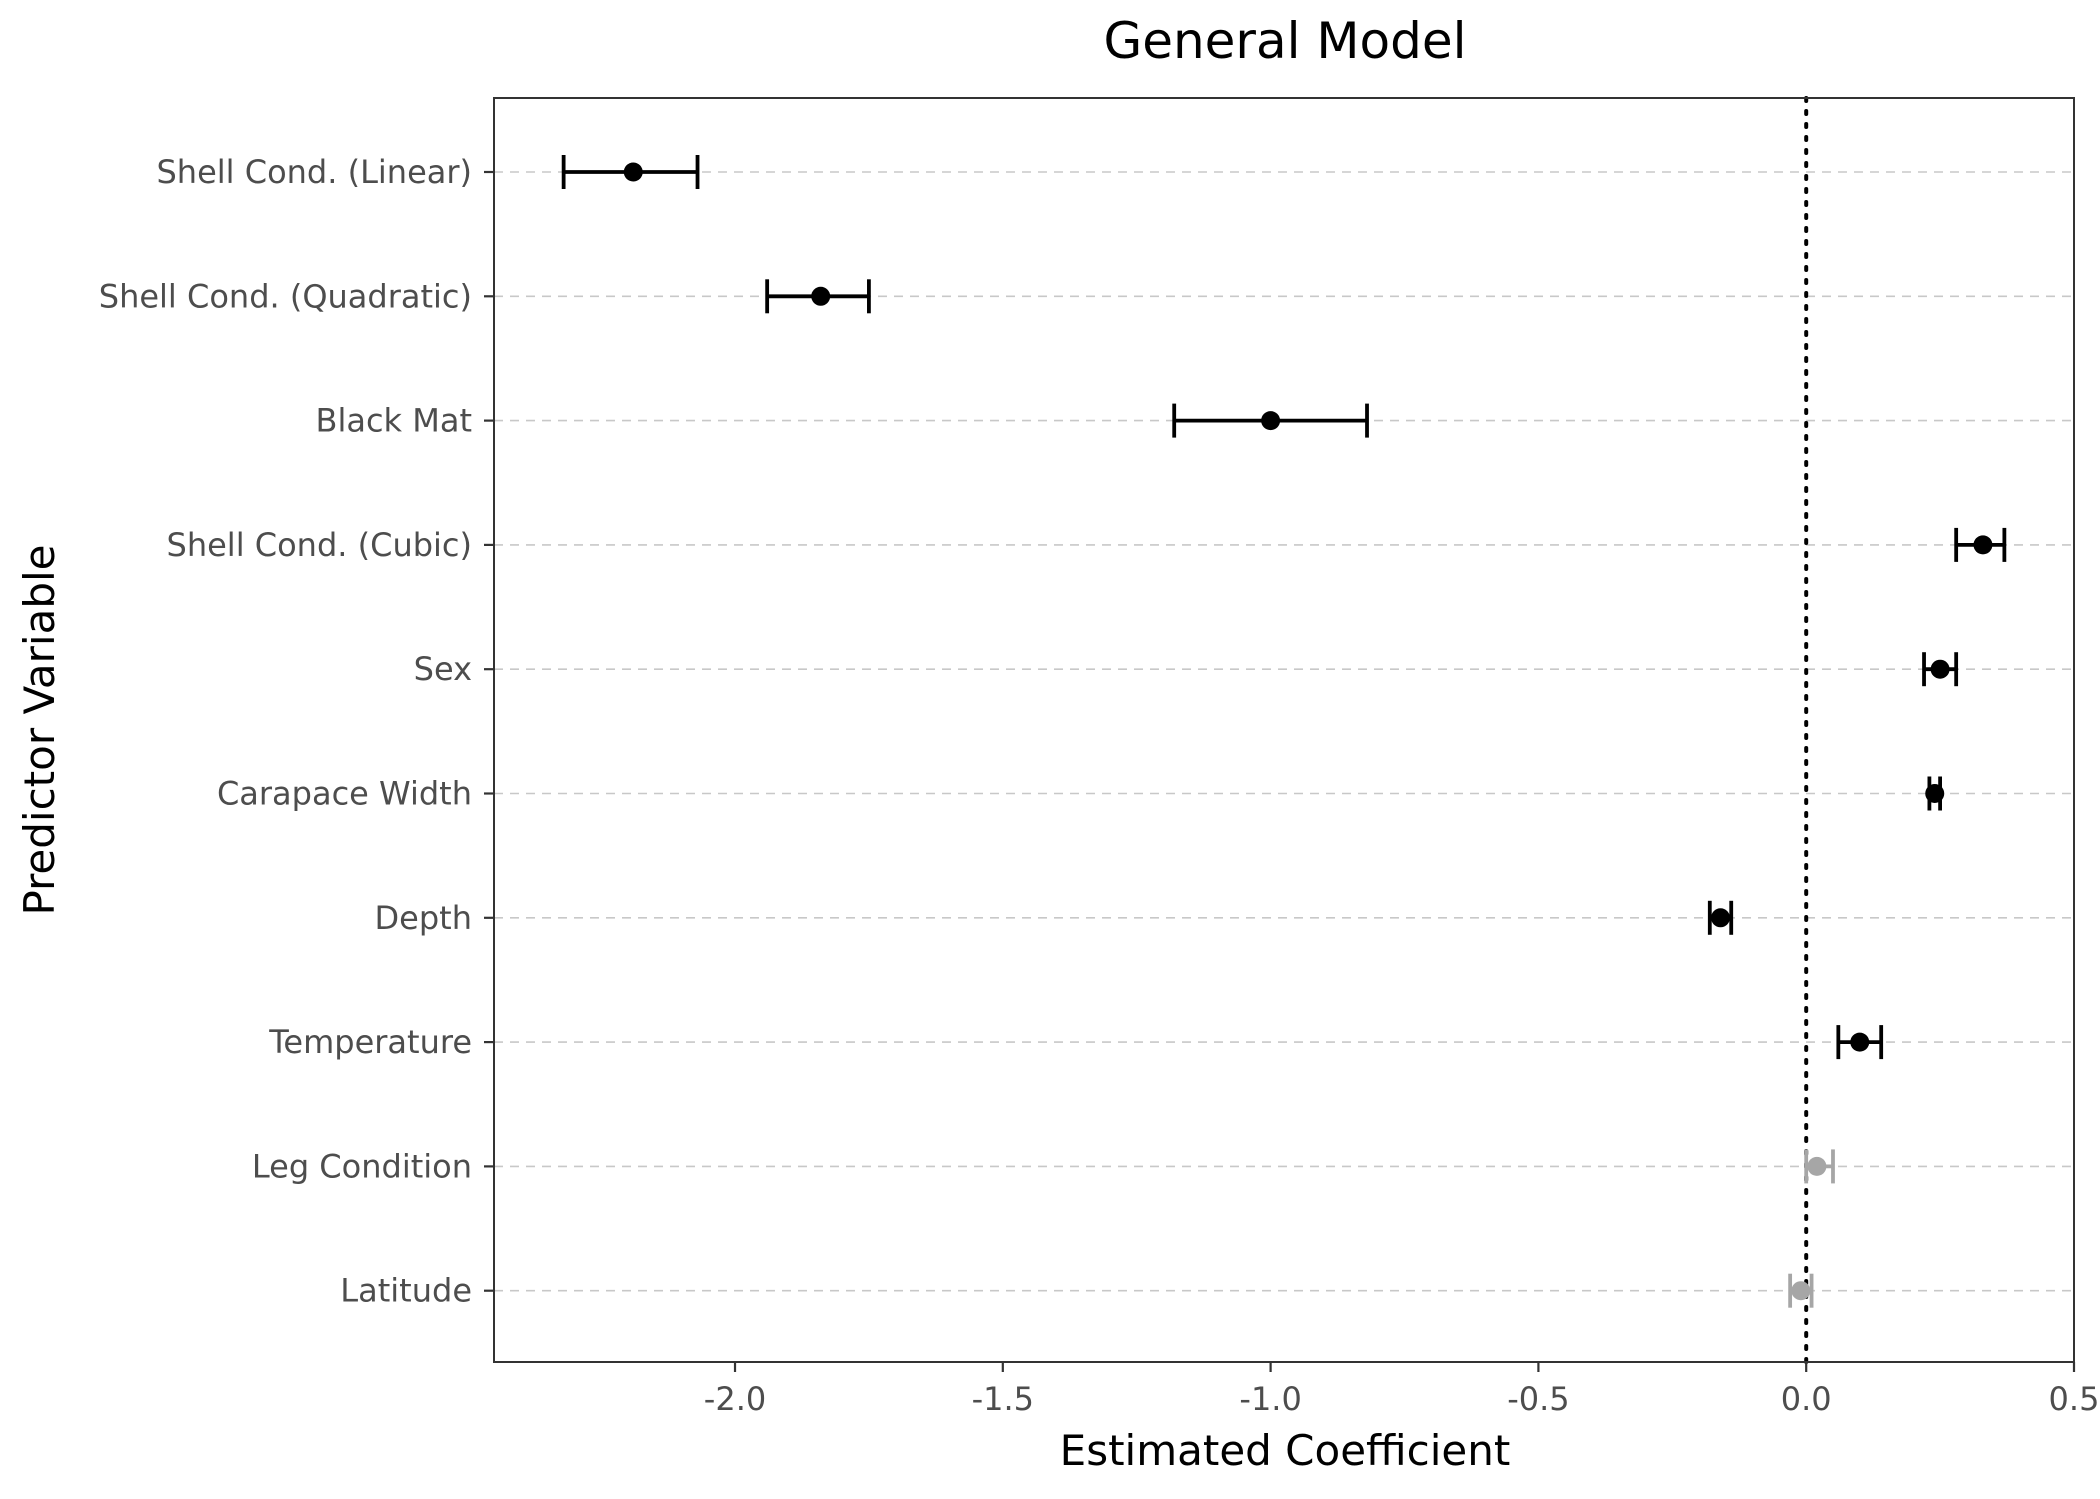 The width and height of the screenshot is (2100, 1499). I want to click on x-axis: -2.0 -1.5 -1.0 -0.5 0.0 0.5, so click(1402, 1390).